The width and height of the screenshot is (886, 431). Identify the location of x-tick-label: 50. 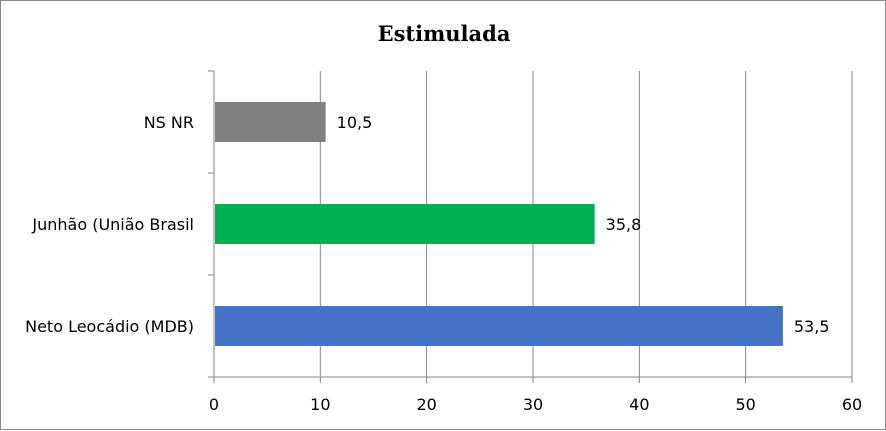
(745, 404).